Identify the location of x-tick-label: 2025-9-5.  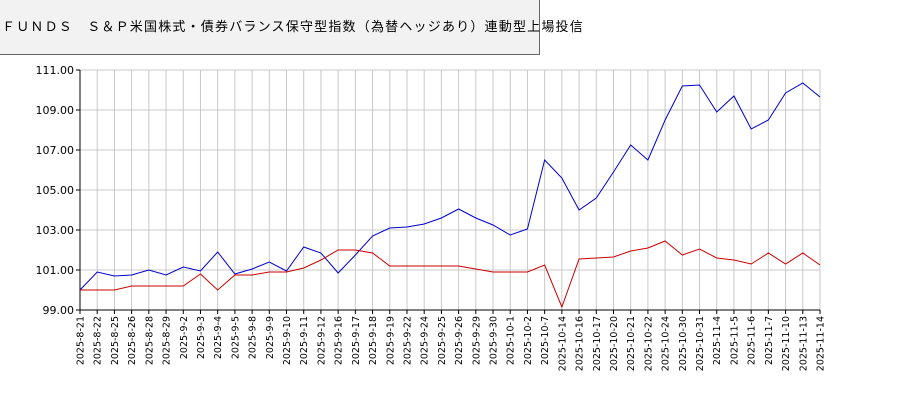
(235, 337).